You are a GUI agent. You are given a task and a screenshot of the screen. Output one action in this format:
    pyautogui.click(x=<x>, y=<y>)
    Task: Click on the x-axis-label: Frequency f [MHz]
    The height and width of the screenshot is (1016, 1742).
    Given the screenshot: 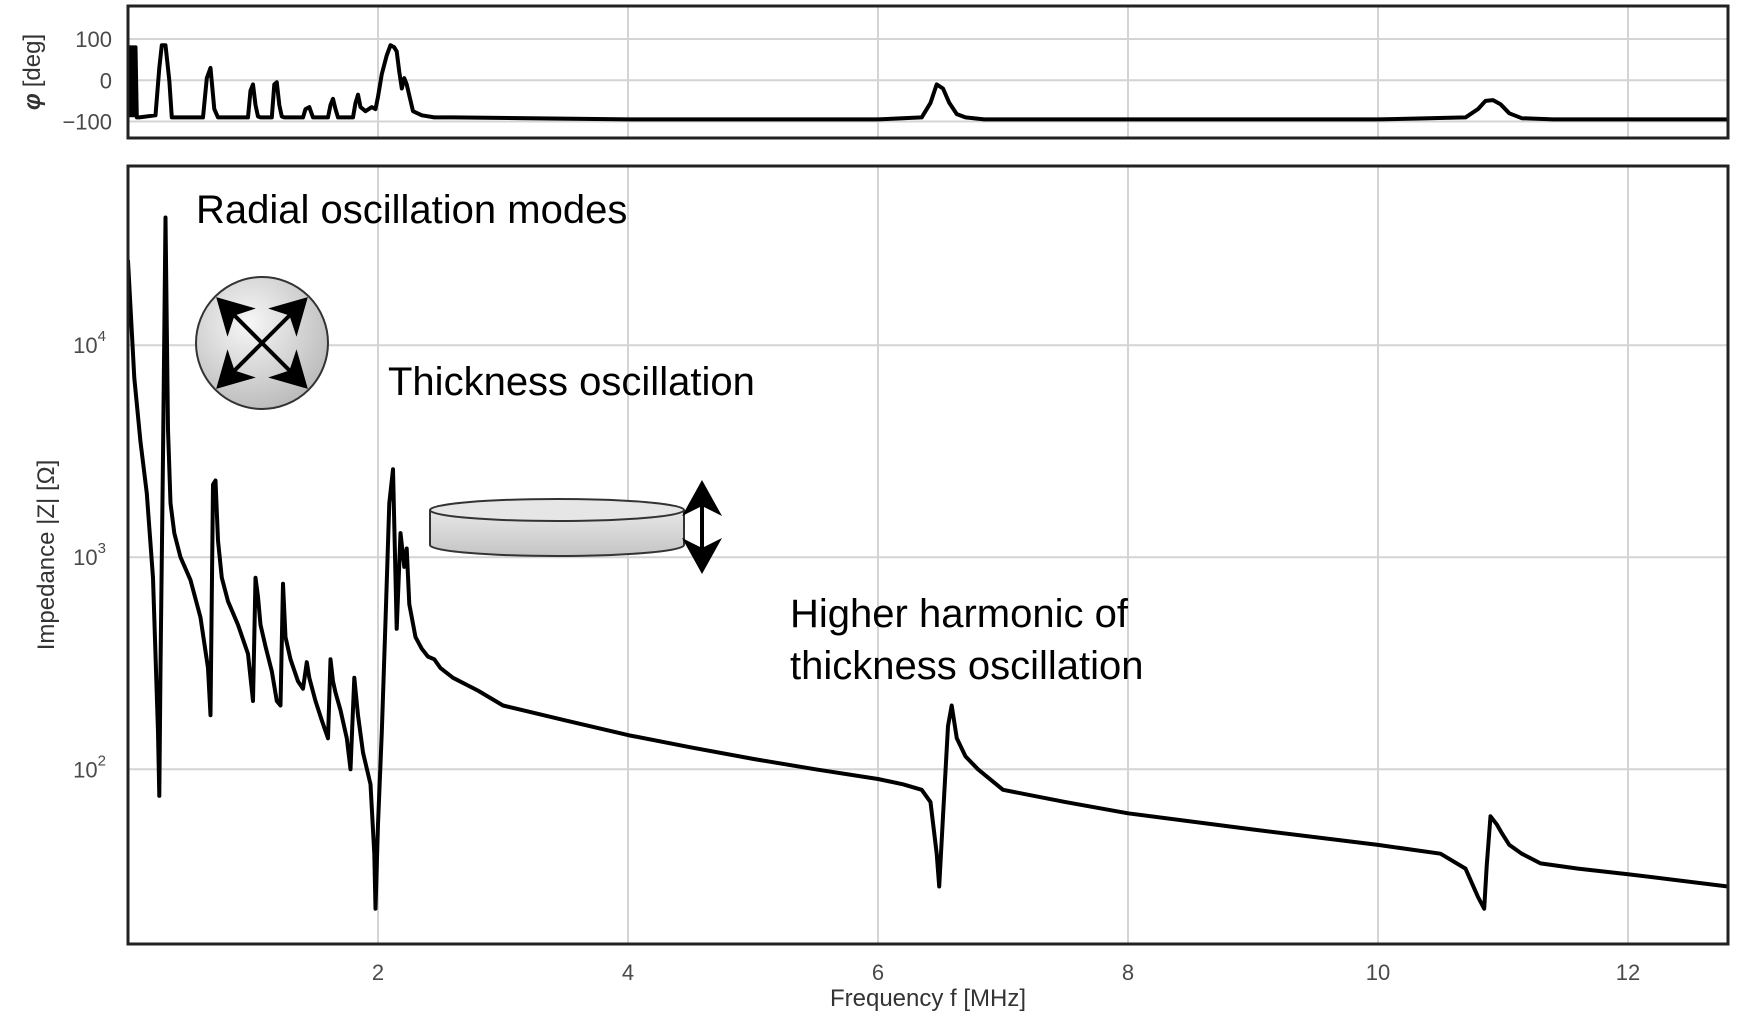 What is the action you would take?
    pyautogui.click(x=928, y=998)
    